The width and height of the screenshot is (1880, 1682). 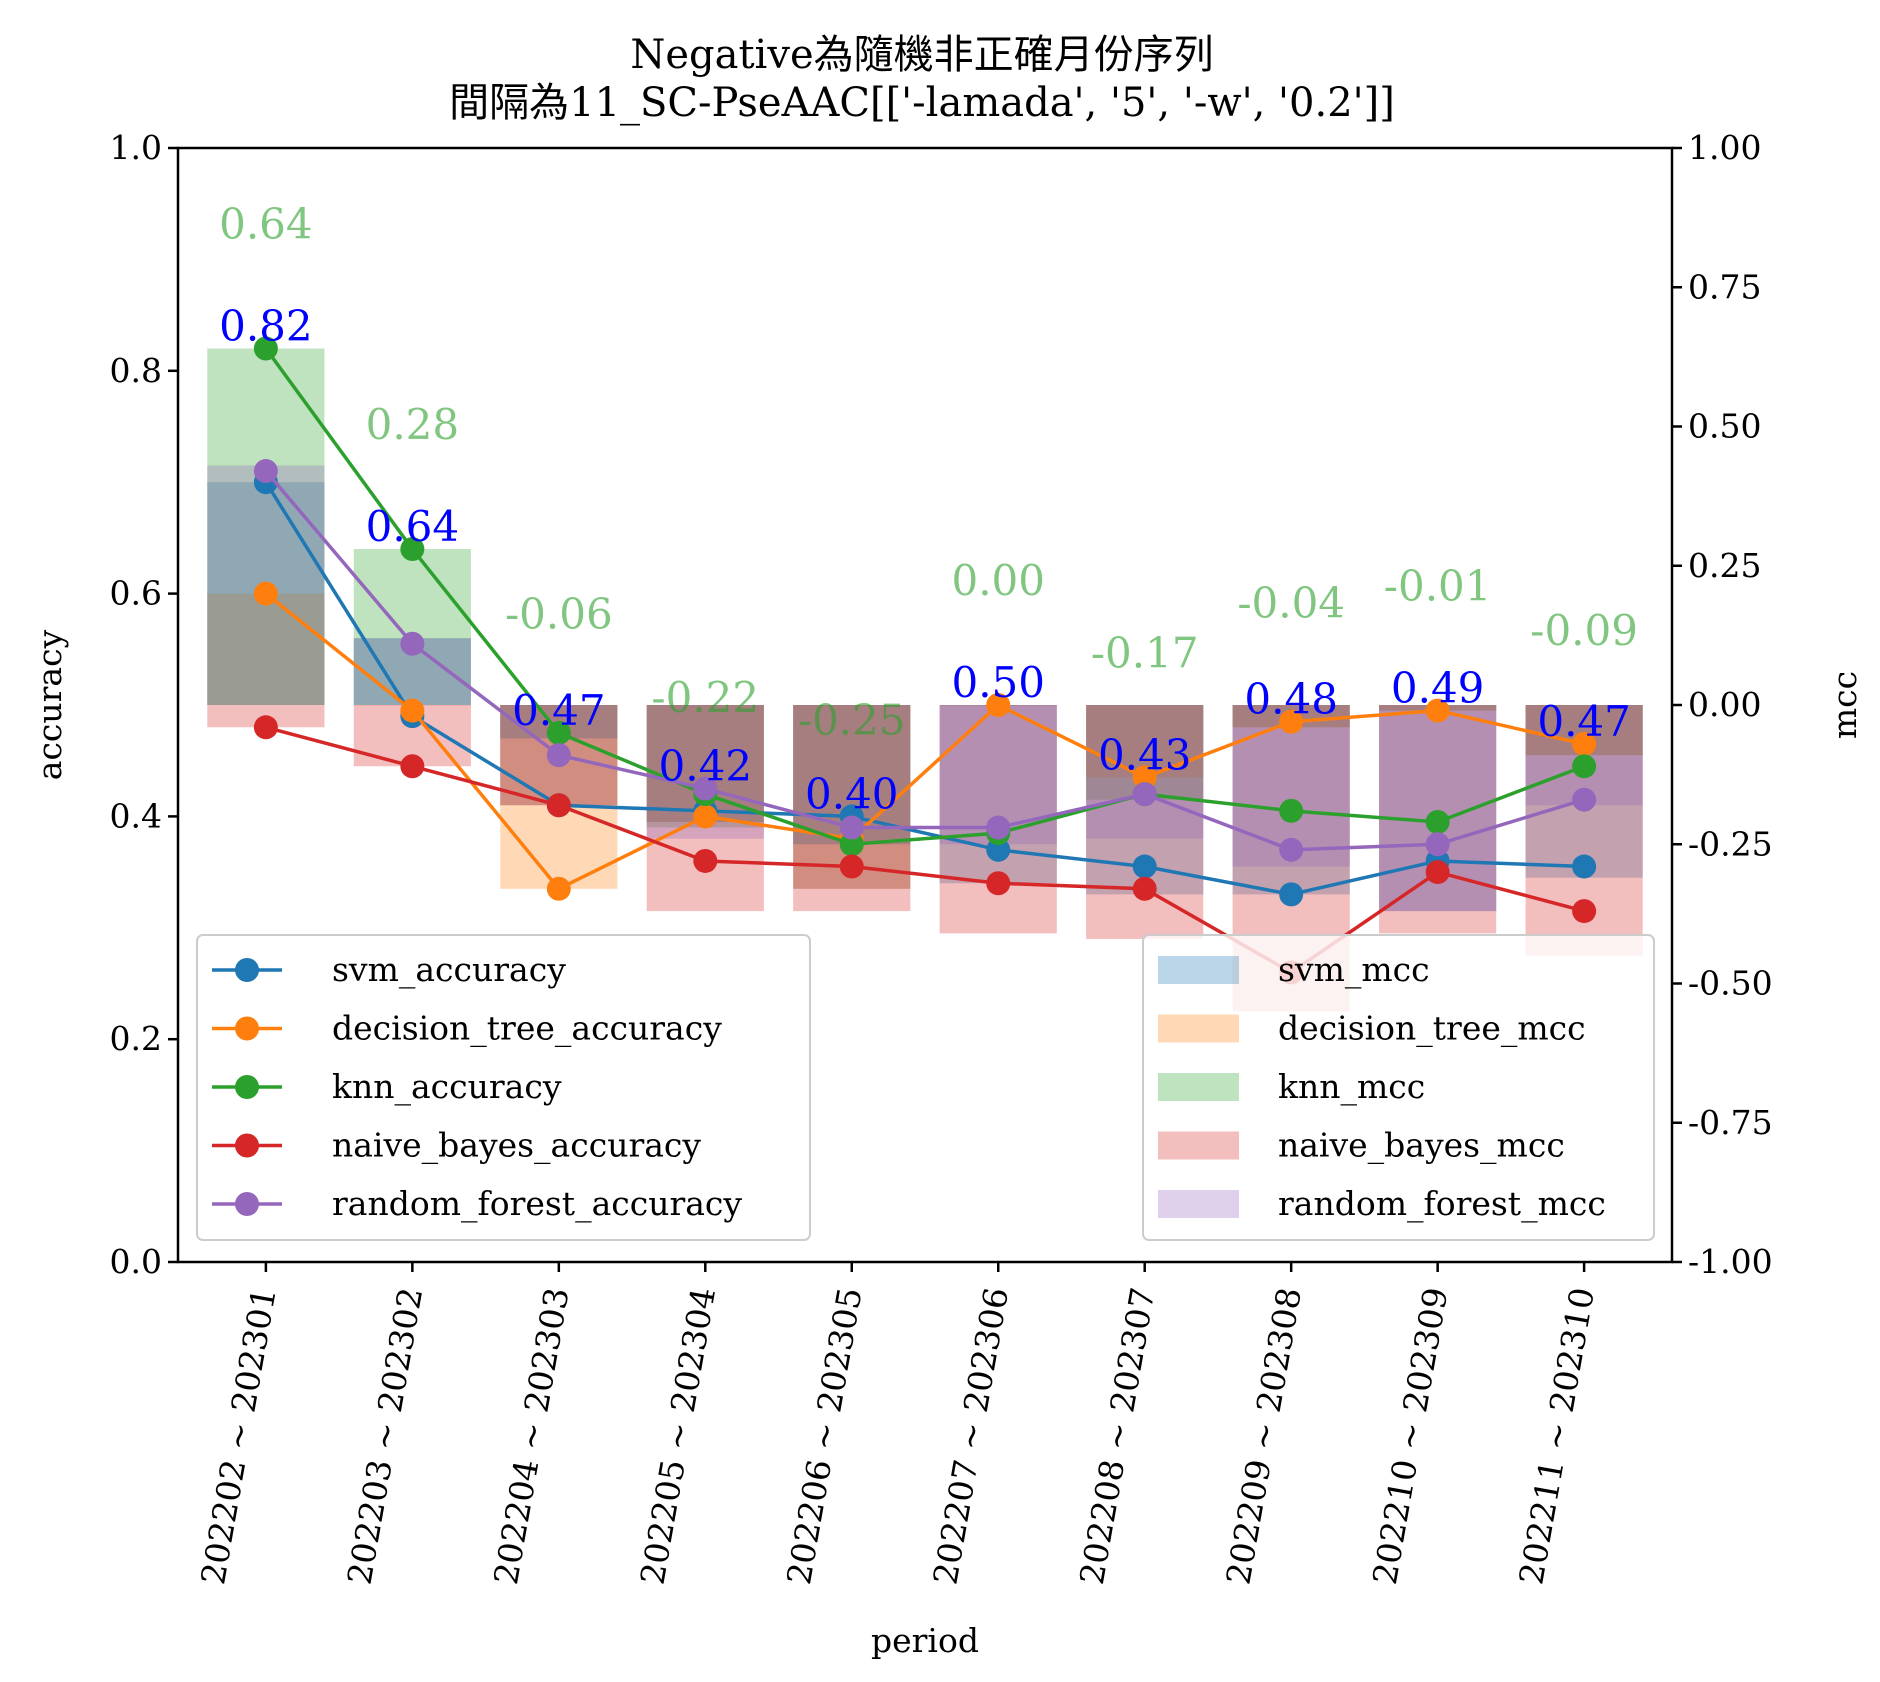 What do you see at coordinates (1432, 1029) in the screenshot?
I see `legend-mcc-label: decision_tree_mcc` at bounding box center [1432, 1029].